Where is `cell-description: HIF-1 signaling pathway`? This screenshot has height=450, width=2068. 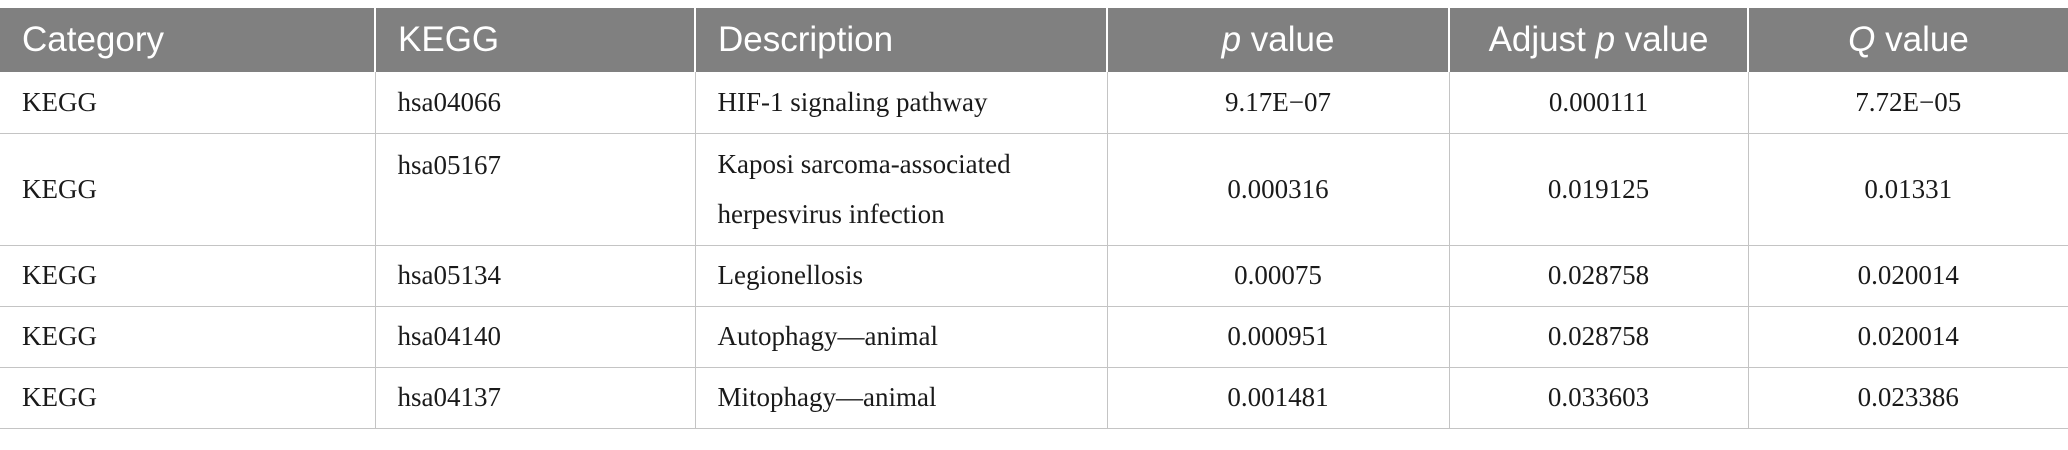
cell-description: HIF-1 signaling pathway is located at coordinates (901, 103).